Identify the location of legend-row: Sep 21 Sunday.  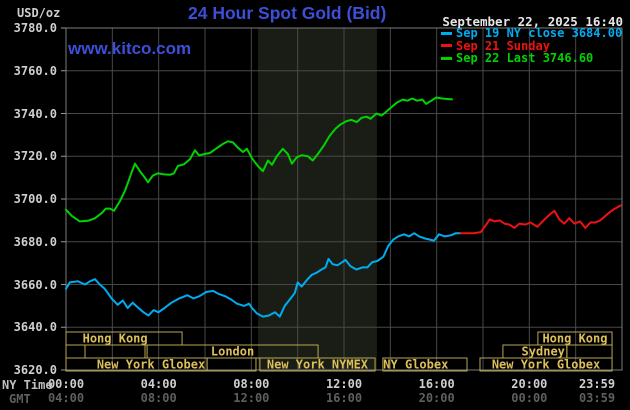
(531, 45).